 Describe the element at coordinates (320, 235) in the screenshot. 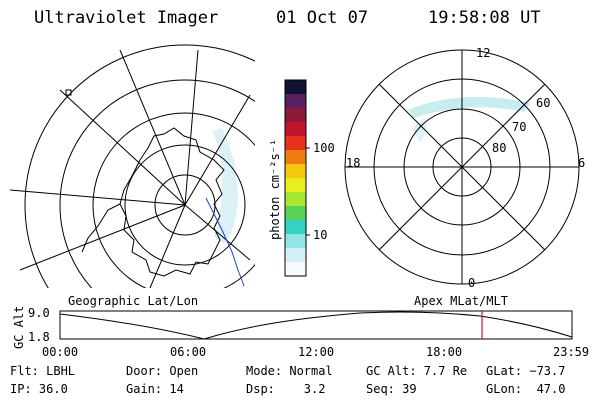

I see `colorbar-label-10: 10` at that location.